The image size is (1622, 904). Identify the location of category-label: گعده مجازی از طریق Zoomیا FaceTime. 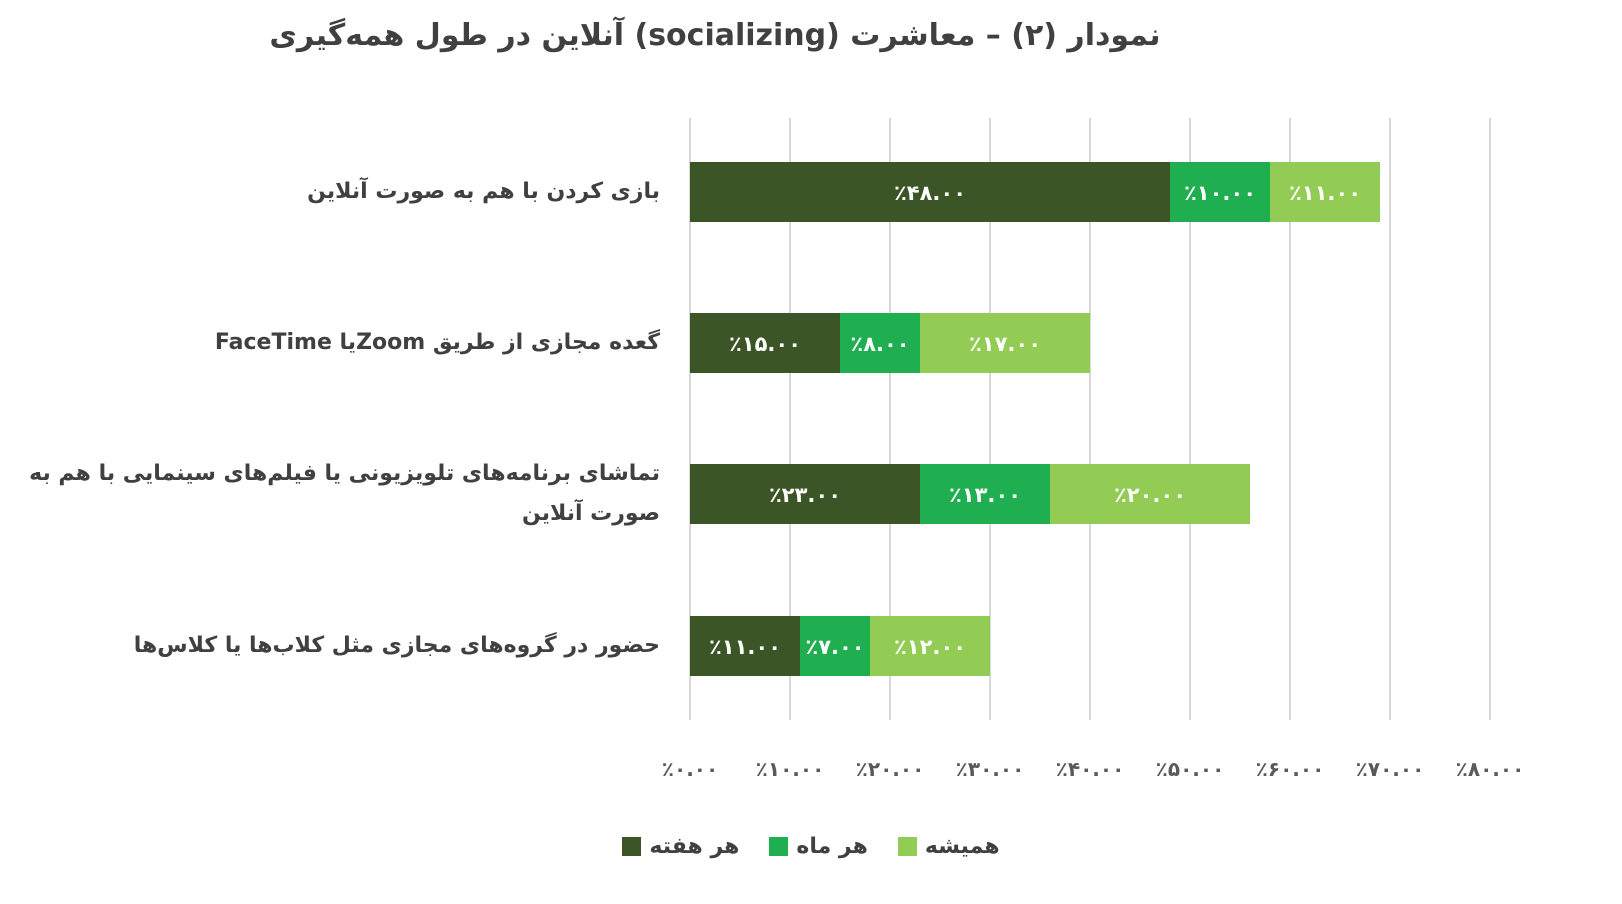
(437, 342).